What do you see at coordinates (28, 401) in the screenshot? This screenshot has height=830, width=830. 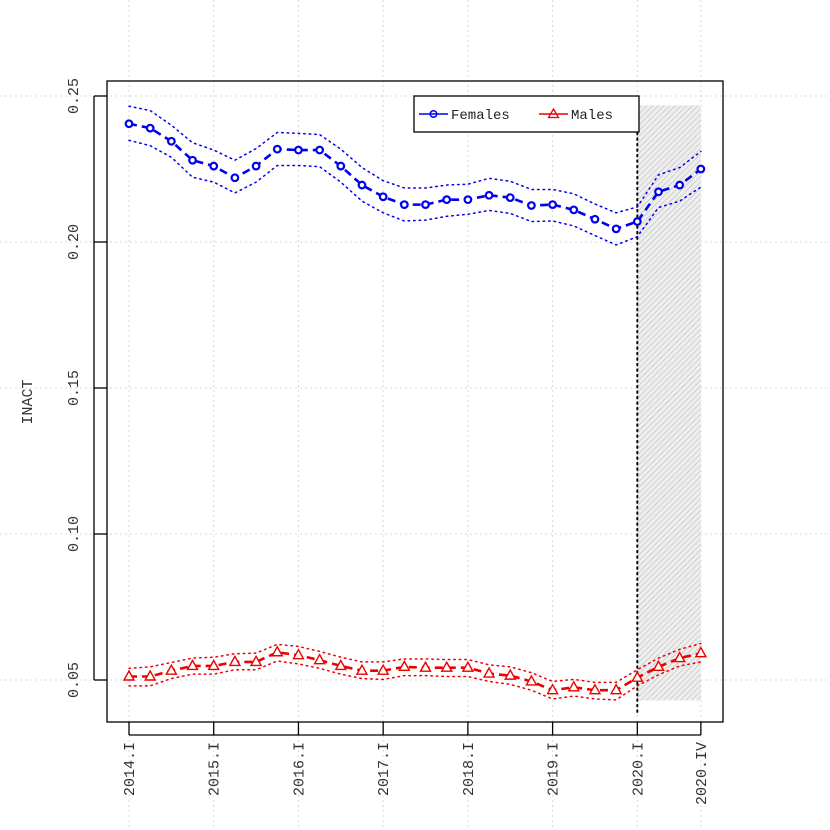 I see `y-axis-label: INACT` at bounding box center [28, 401].